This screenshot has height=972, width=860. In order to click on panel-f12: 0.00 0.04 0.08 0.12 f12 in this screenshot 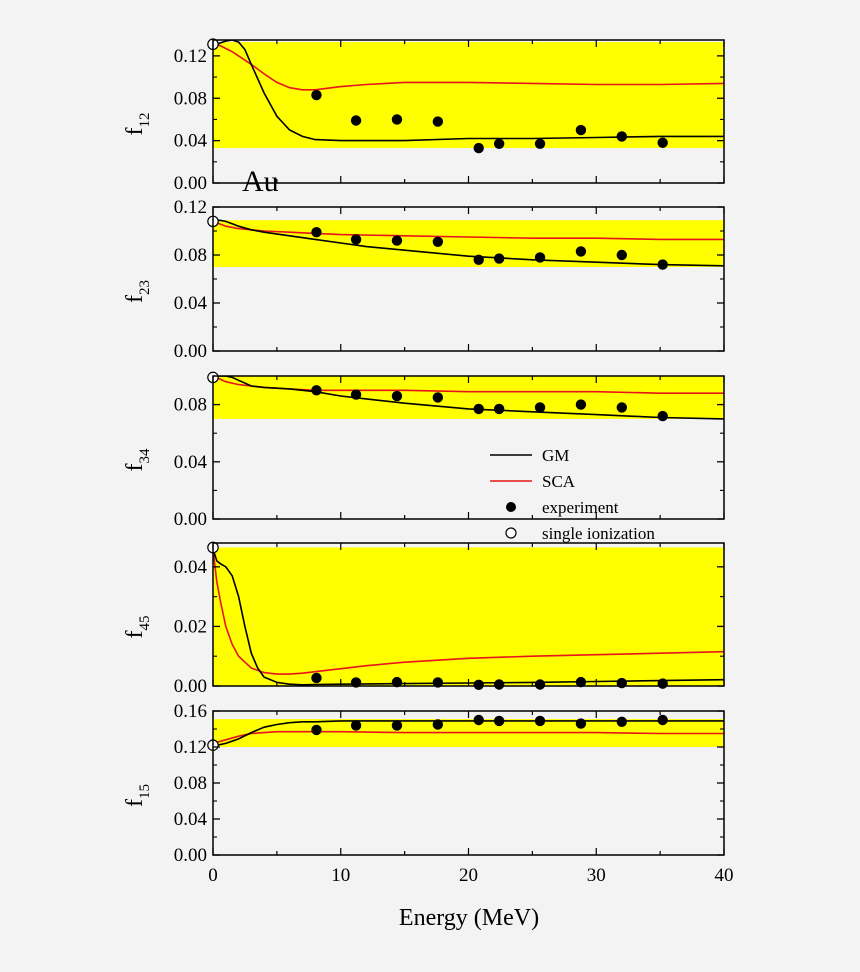, I will do `click(423, 116)`.